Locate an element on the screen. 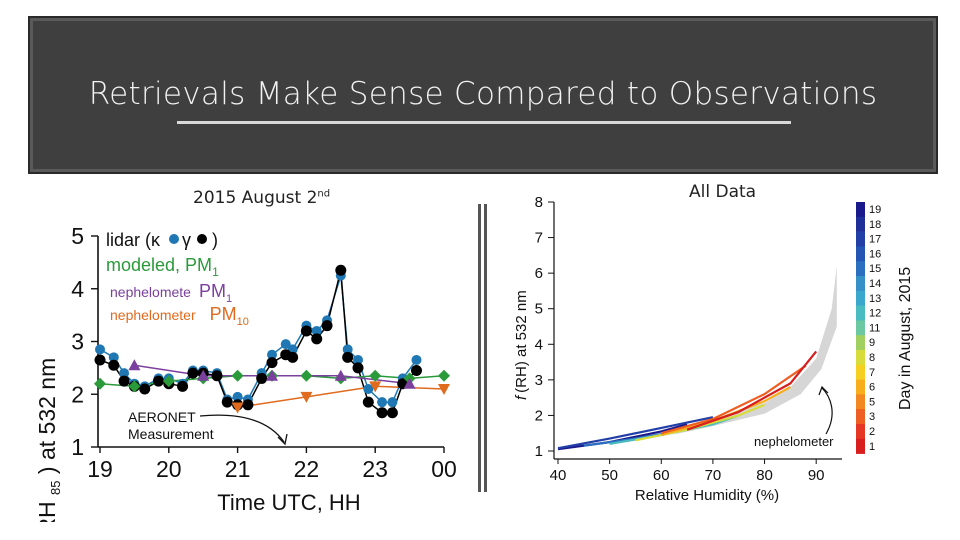 This screenshot has width=960, height=540. right-y-tick-label: 3 is located at coordinates (539, 380).